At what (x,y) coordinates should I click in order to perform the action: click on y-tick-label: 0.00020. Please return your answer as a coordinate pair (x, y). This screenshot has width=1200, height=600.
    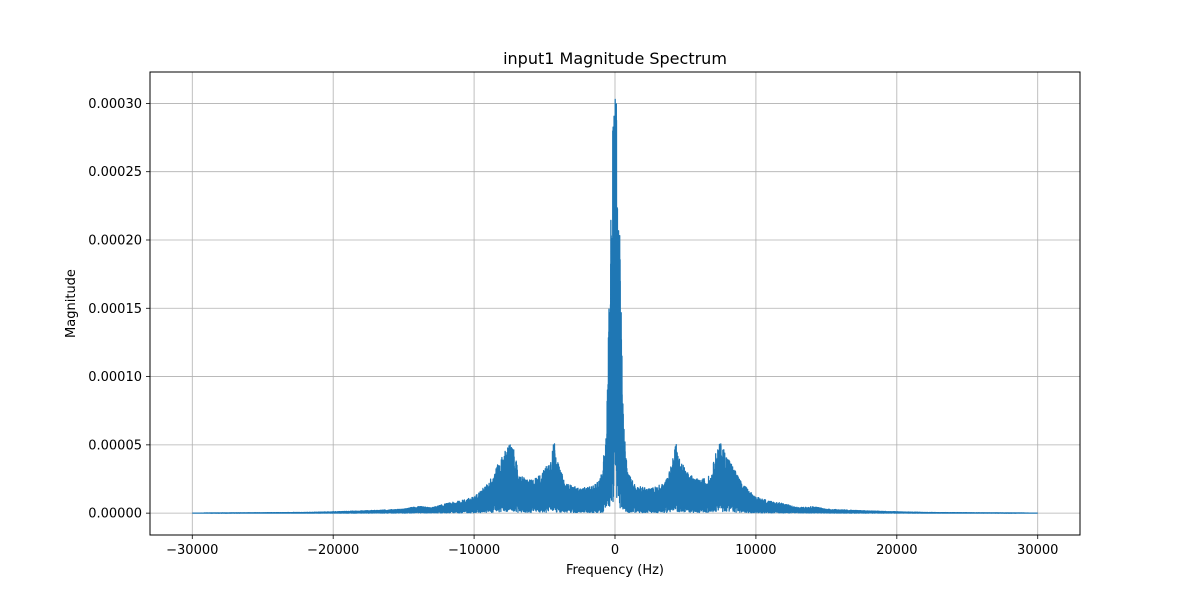
    Looking at the image, I should click on (115, 240).